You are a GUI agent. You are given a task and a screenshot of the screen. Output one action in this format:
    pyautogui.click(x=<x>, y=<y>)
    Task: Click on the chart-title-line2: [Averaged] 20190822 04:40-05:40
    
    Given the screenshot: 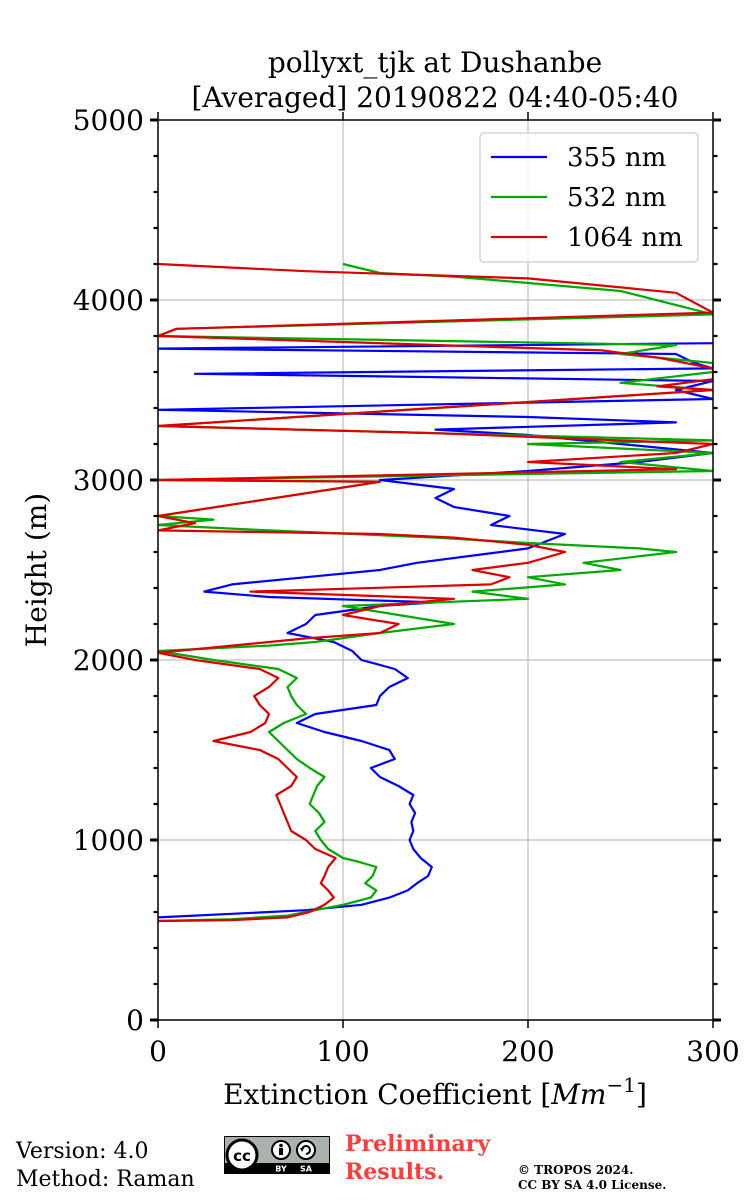 What is the action you would take?
    pyautogui.click(x=435, y=97)
    